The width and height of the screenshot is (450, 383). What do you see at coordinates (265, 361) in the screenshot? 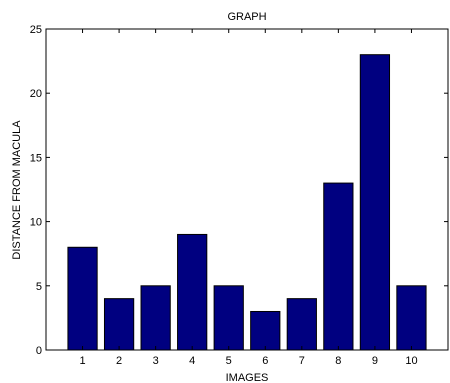
I see `x-tick-label-6: 6` at bounding box center [265, 361].